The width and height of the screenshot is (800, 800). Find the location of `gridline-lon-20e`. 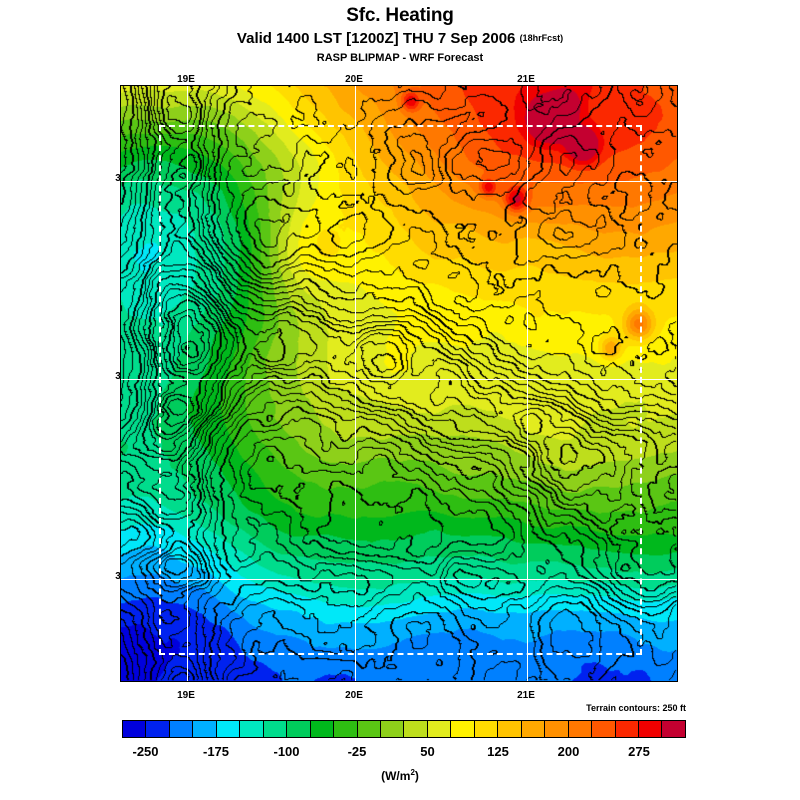

gridline-lon-20e is located at coordinates (355, 383).